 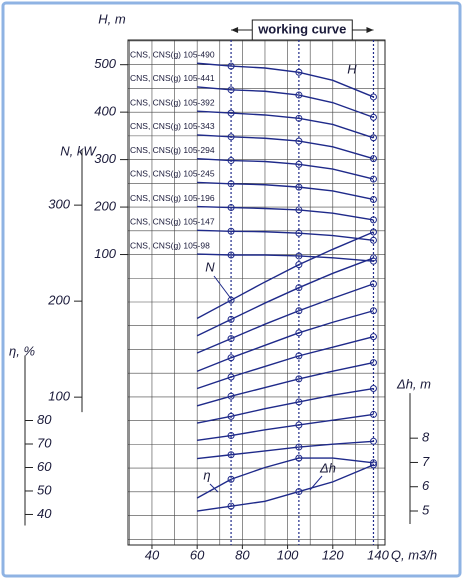 What do you see at coordinates (44, 513) in the screenshot?
I see `y-tick-label: 40` at bounding box center [44, 513].